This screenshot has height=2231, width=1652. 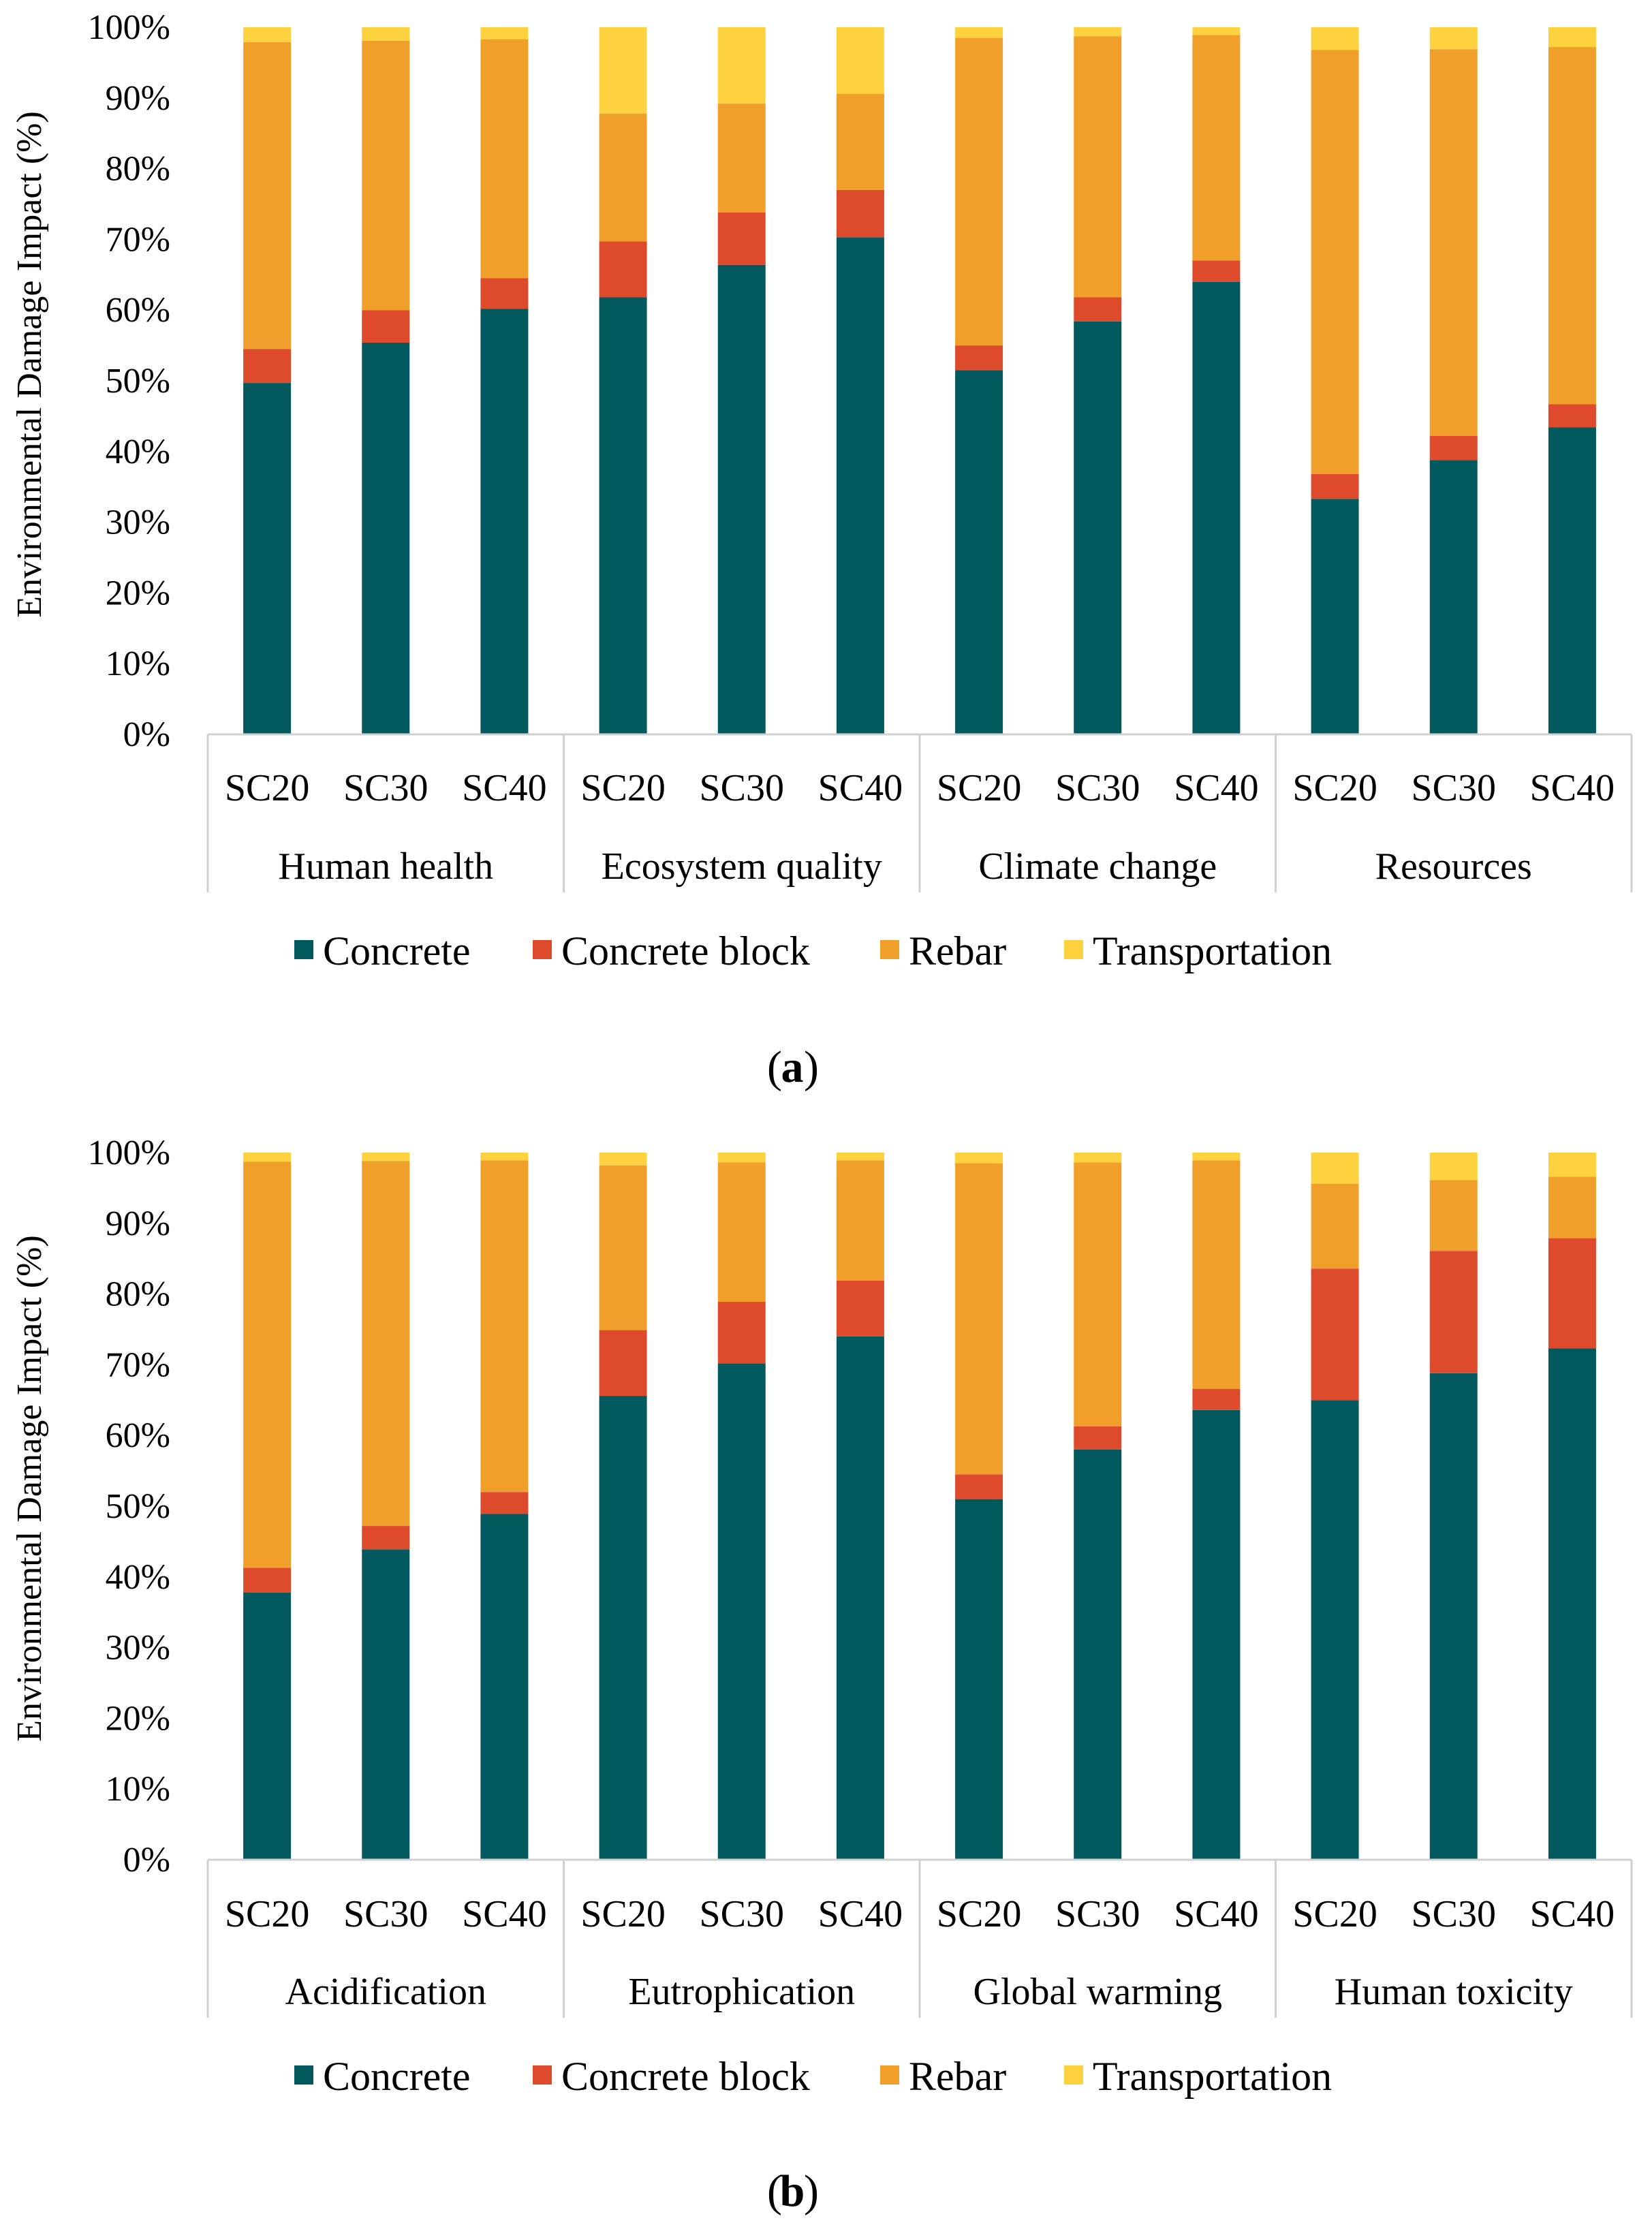 What do you see at coordinates (792, 2191) in the screenshot?
I see `caption-letter: b` at bounding box center [792, 2191].